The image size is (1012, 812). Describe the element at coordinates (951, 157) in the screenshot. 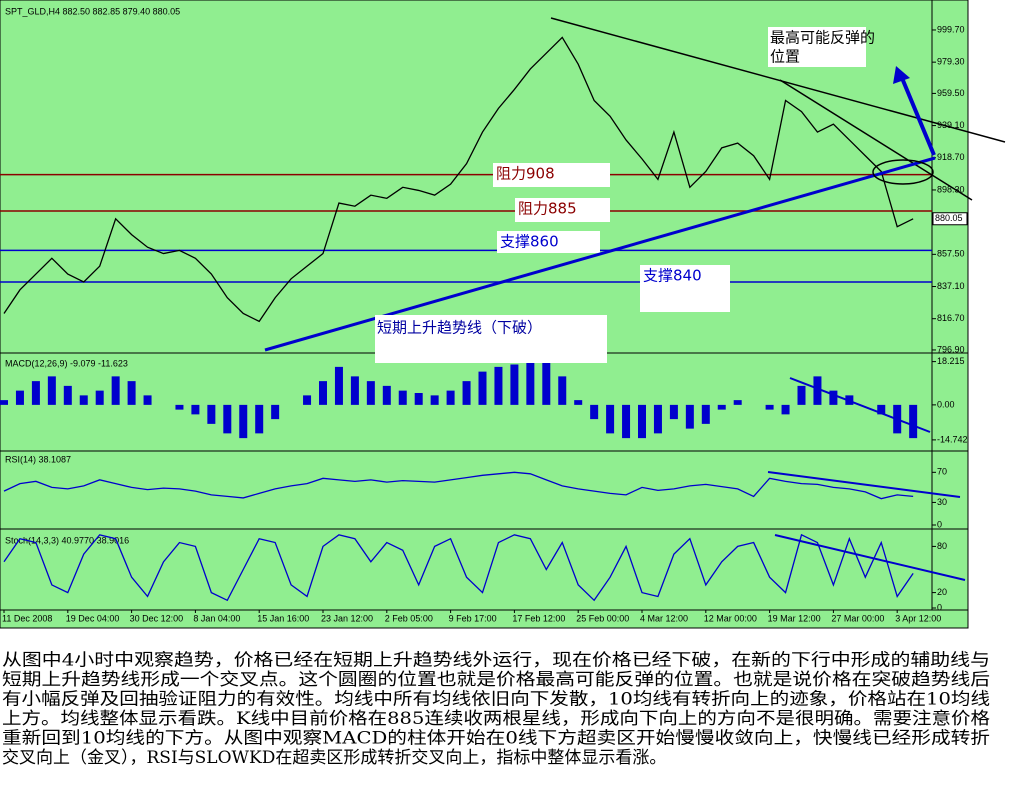

I see `y-tick-label: 918.70` at that location.